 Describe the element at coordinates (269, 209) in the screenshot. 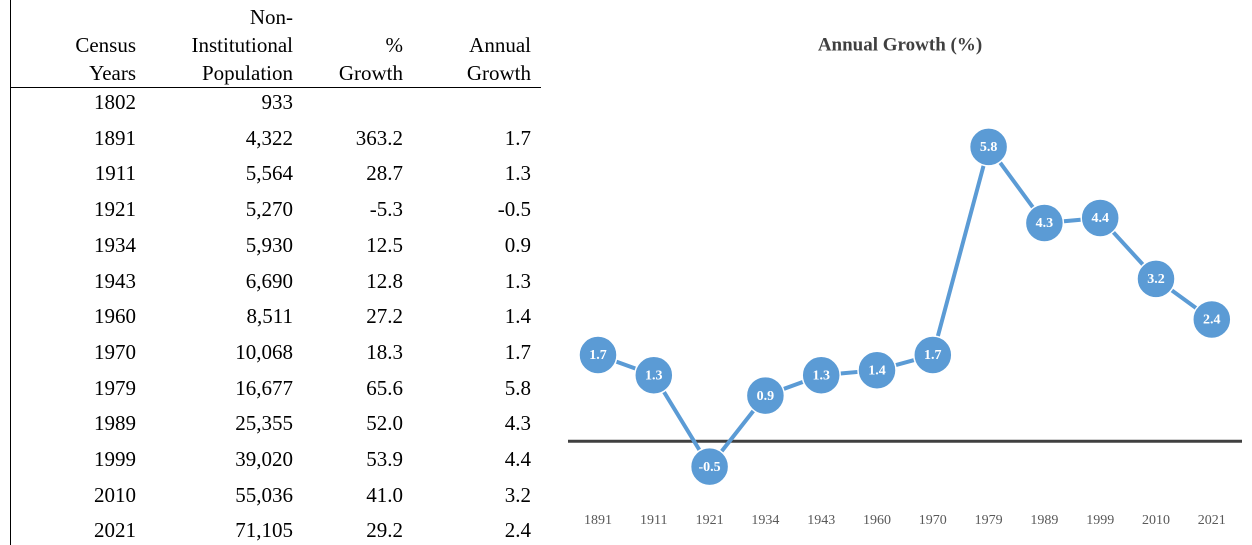

I see `table-cell: 5,270` at that location.